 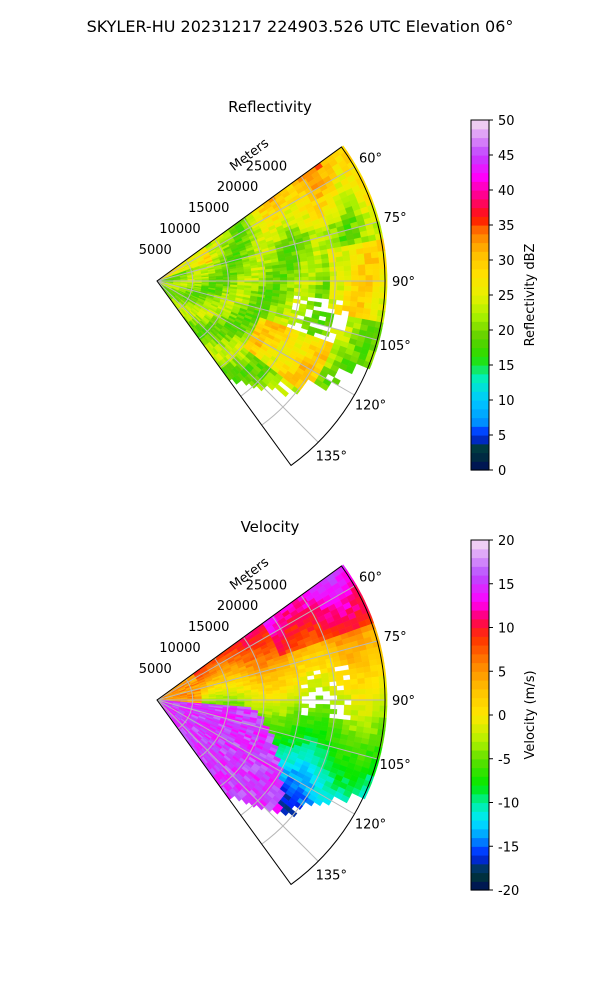 I want to click on colorbar-tick-label: 45, so click(x=506, y=156).